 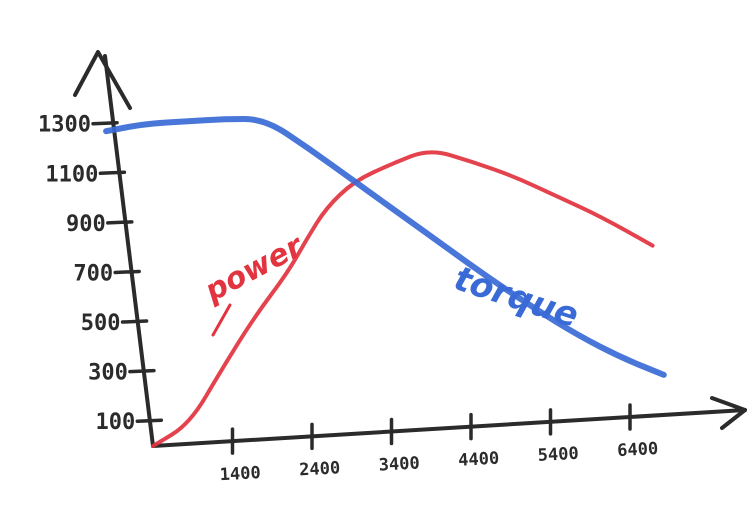 What do you see at coordinates (240, 474) in the screenshot?
I see `x-tick-label: 1400` at bounding box center [240, 474].